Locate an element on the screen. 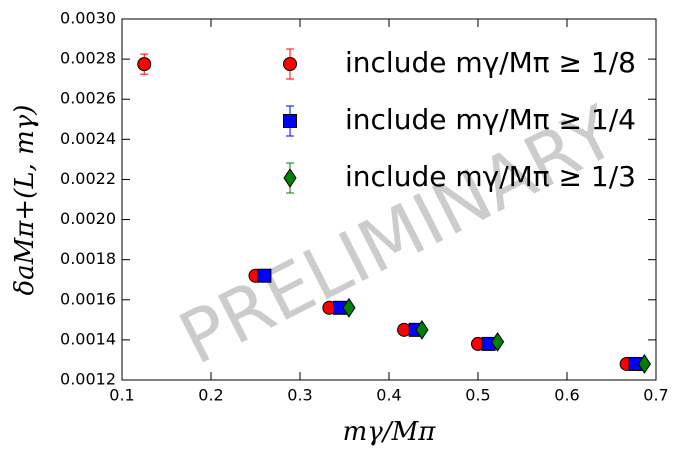 The height and width of the screenshot is (460, 677). x-axis-label: mγ/Mπ is located at coordinates (390, 432).